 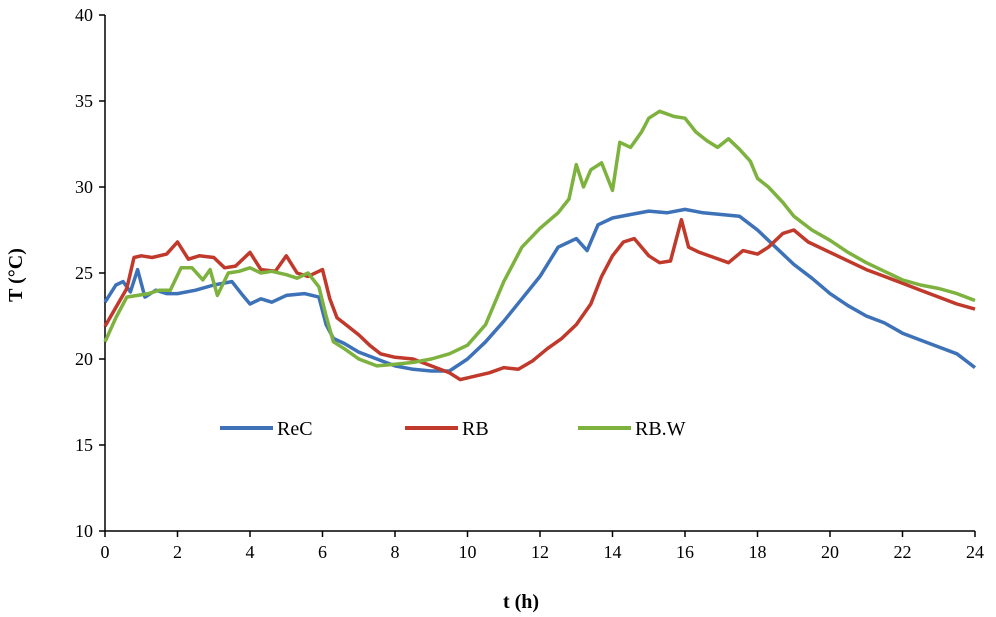 What do you see at coordinates (84, 531) in the screenshot?
I see `y-tick-label: 10` at bounding box center [84, 531].